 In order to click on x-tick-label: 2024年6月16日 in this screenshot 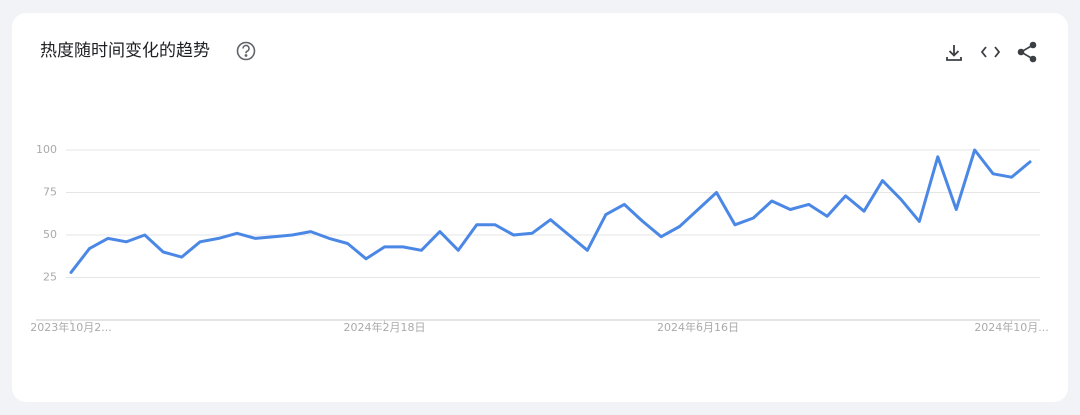, I will do `click(698, 327)`.